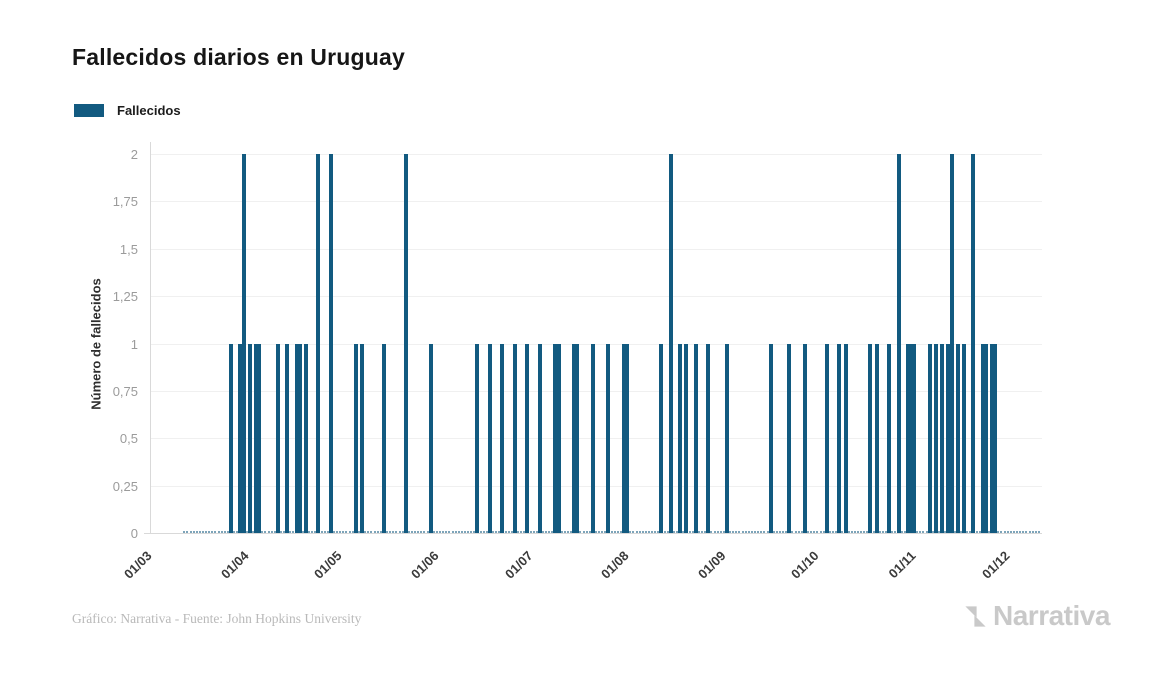 The width and height of the screenshot is (1157, 674). What do you see at coordinates (128, 249) in the screenshot?
I see `y-axis-tick-label: 1,5` at bounding box center [128, 249].